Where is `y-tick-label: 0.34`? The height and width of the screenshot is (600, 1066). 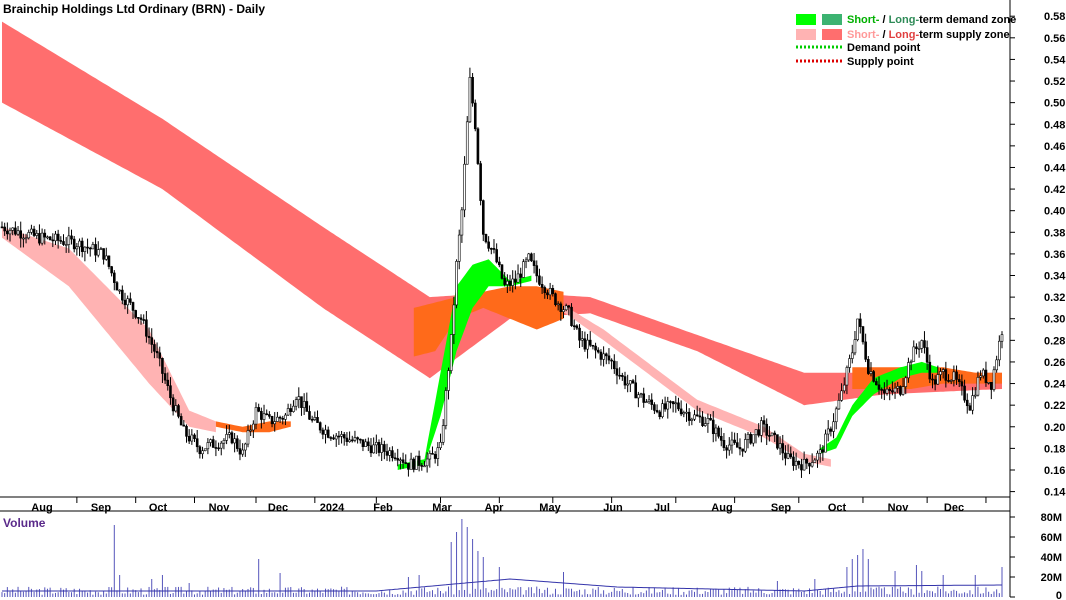 y-tick-label: 0.34 is located at coordinates (1055, 277).